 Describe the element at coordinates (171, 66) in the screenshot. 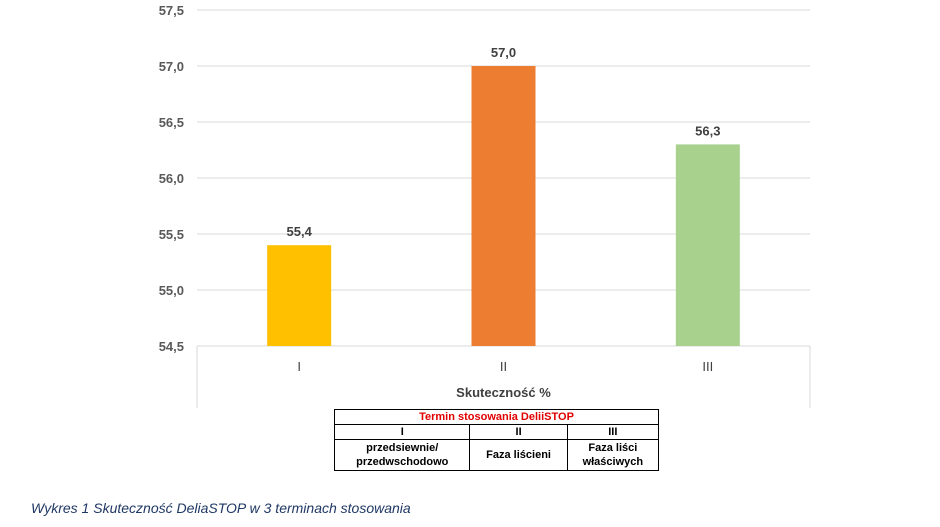

I see `y-tick-label: 57,0` at that location.